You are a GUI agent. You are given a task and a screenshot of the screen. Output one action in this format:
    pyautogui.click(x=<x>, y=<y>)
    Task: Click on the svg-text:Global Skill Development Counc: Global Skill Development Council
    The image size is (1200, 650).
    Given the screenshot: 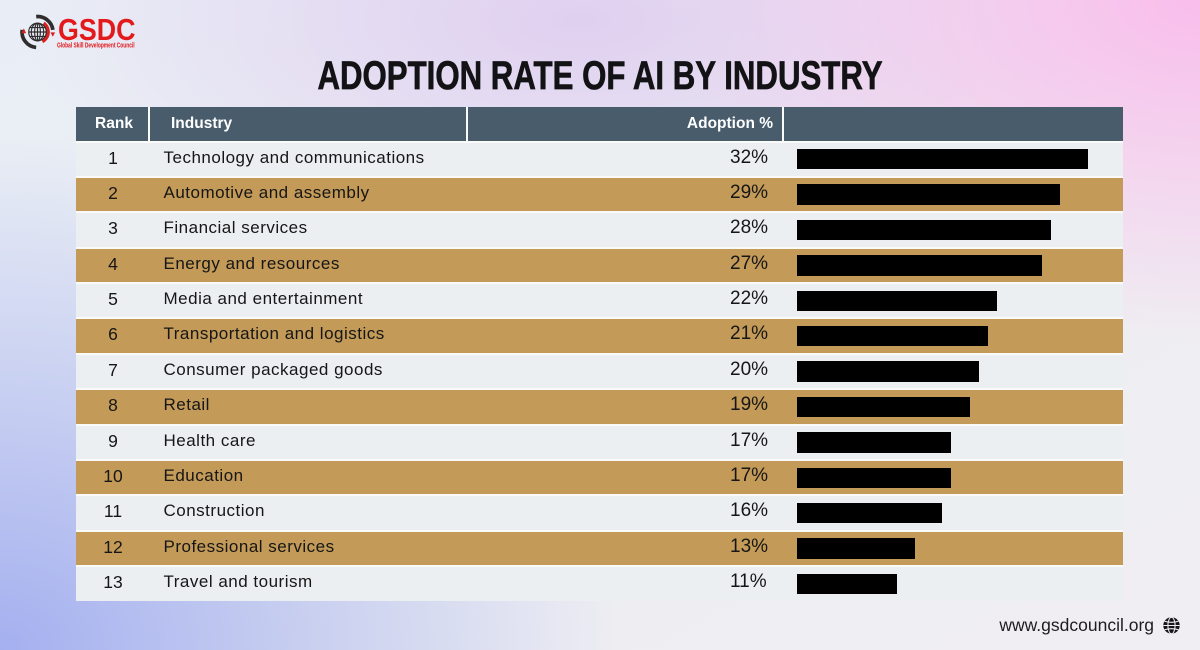 What is the action you would take?
    pyautogui.click(x=96, y=45)
    